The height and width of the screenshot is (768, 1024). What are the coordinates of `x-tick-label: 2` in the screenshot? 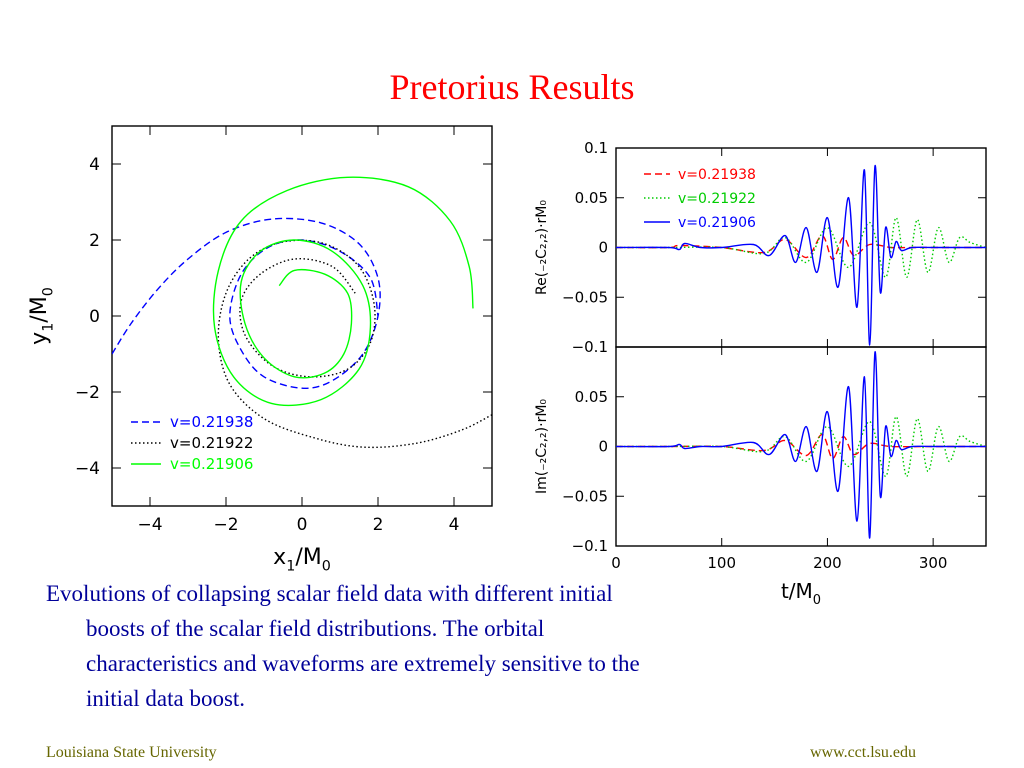 It's located at (378, 525).